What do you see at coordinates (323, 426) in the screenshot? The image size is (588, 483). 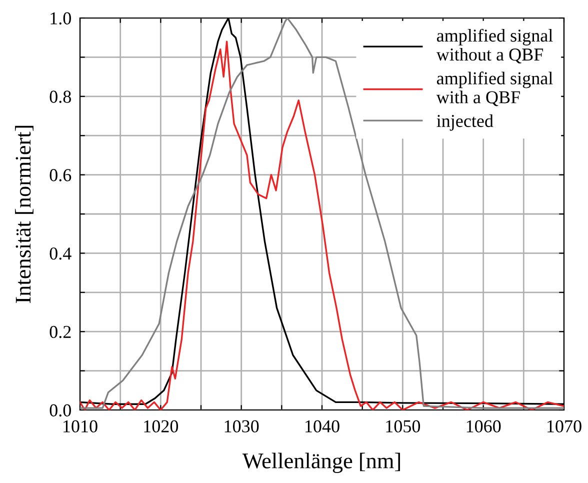 I see `x-tick-label: 1040` at bounding box center [323, 426].